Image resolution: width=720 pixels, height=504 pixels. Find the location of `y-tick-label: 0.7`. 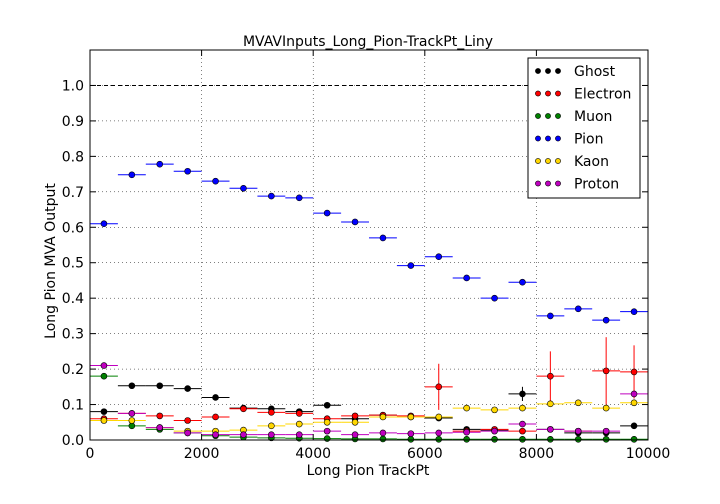

y-tick-label: 0.7 is located at coordinates (73, 193).